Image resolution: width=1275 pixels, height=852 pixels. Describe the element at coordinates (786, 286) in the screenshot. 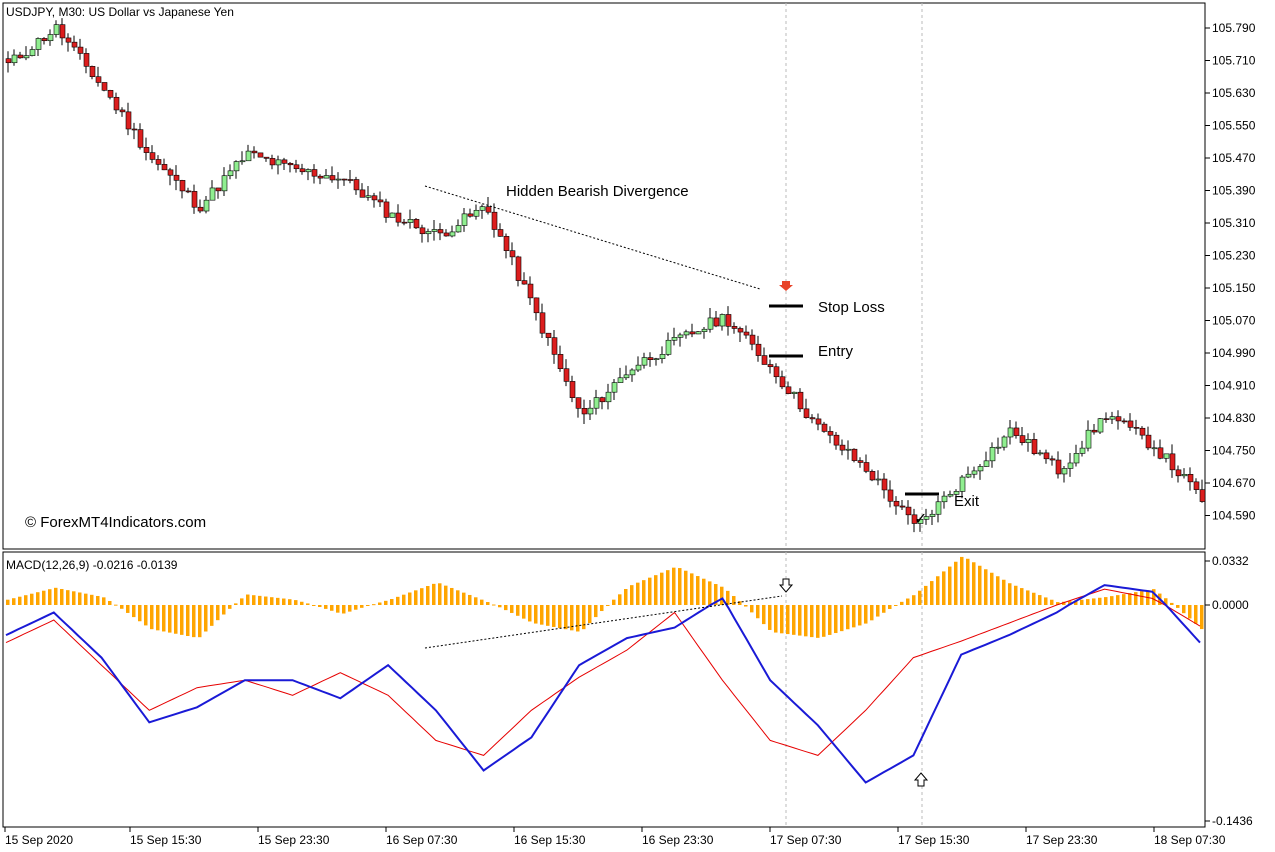

I see `sell-arrow-icon` at that location.